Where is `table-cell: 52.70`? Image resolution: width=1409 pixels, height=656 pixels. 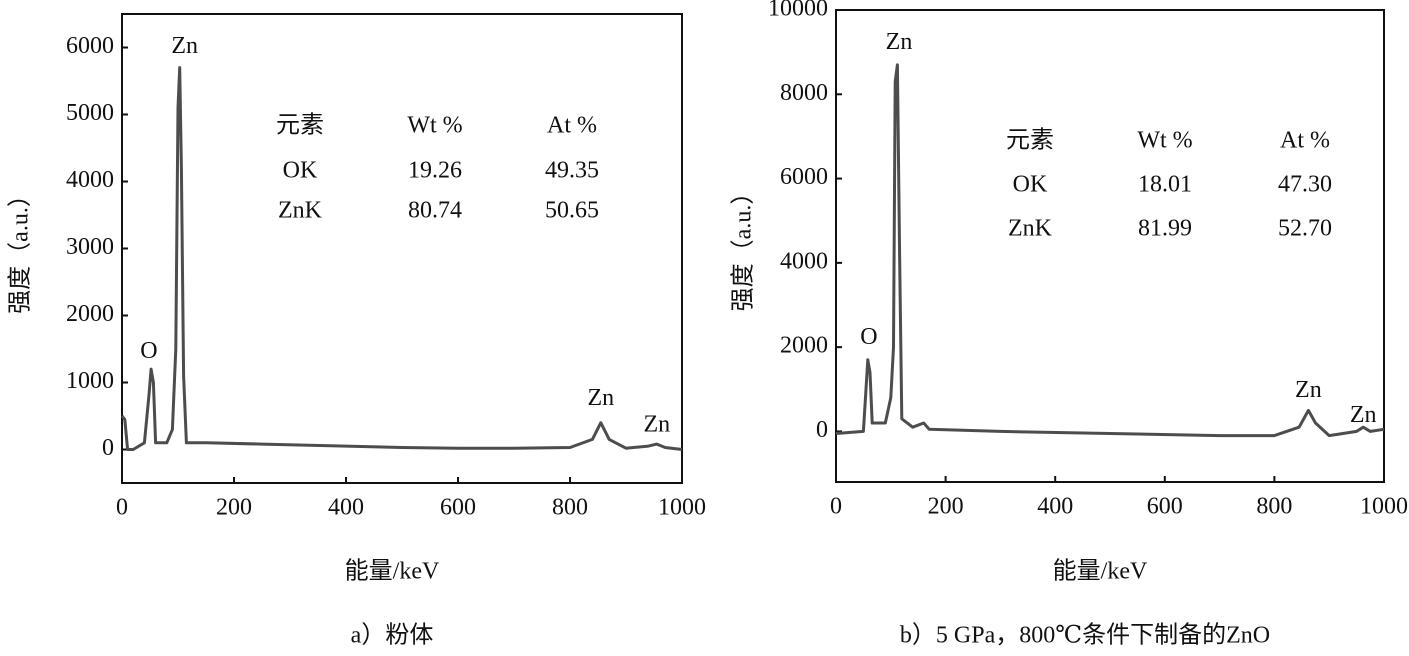 table-cell: 52.70 is located at coordinates (1305, 229).